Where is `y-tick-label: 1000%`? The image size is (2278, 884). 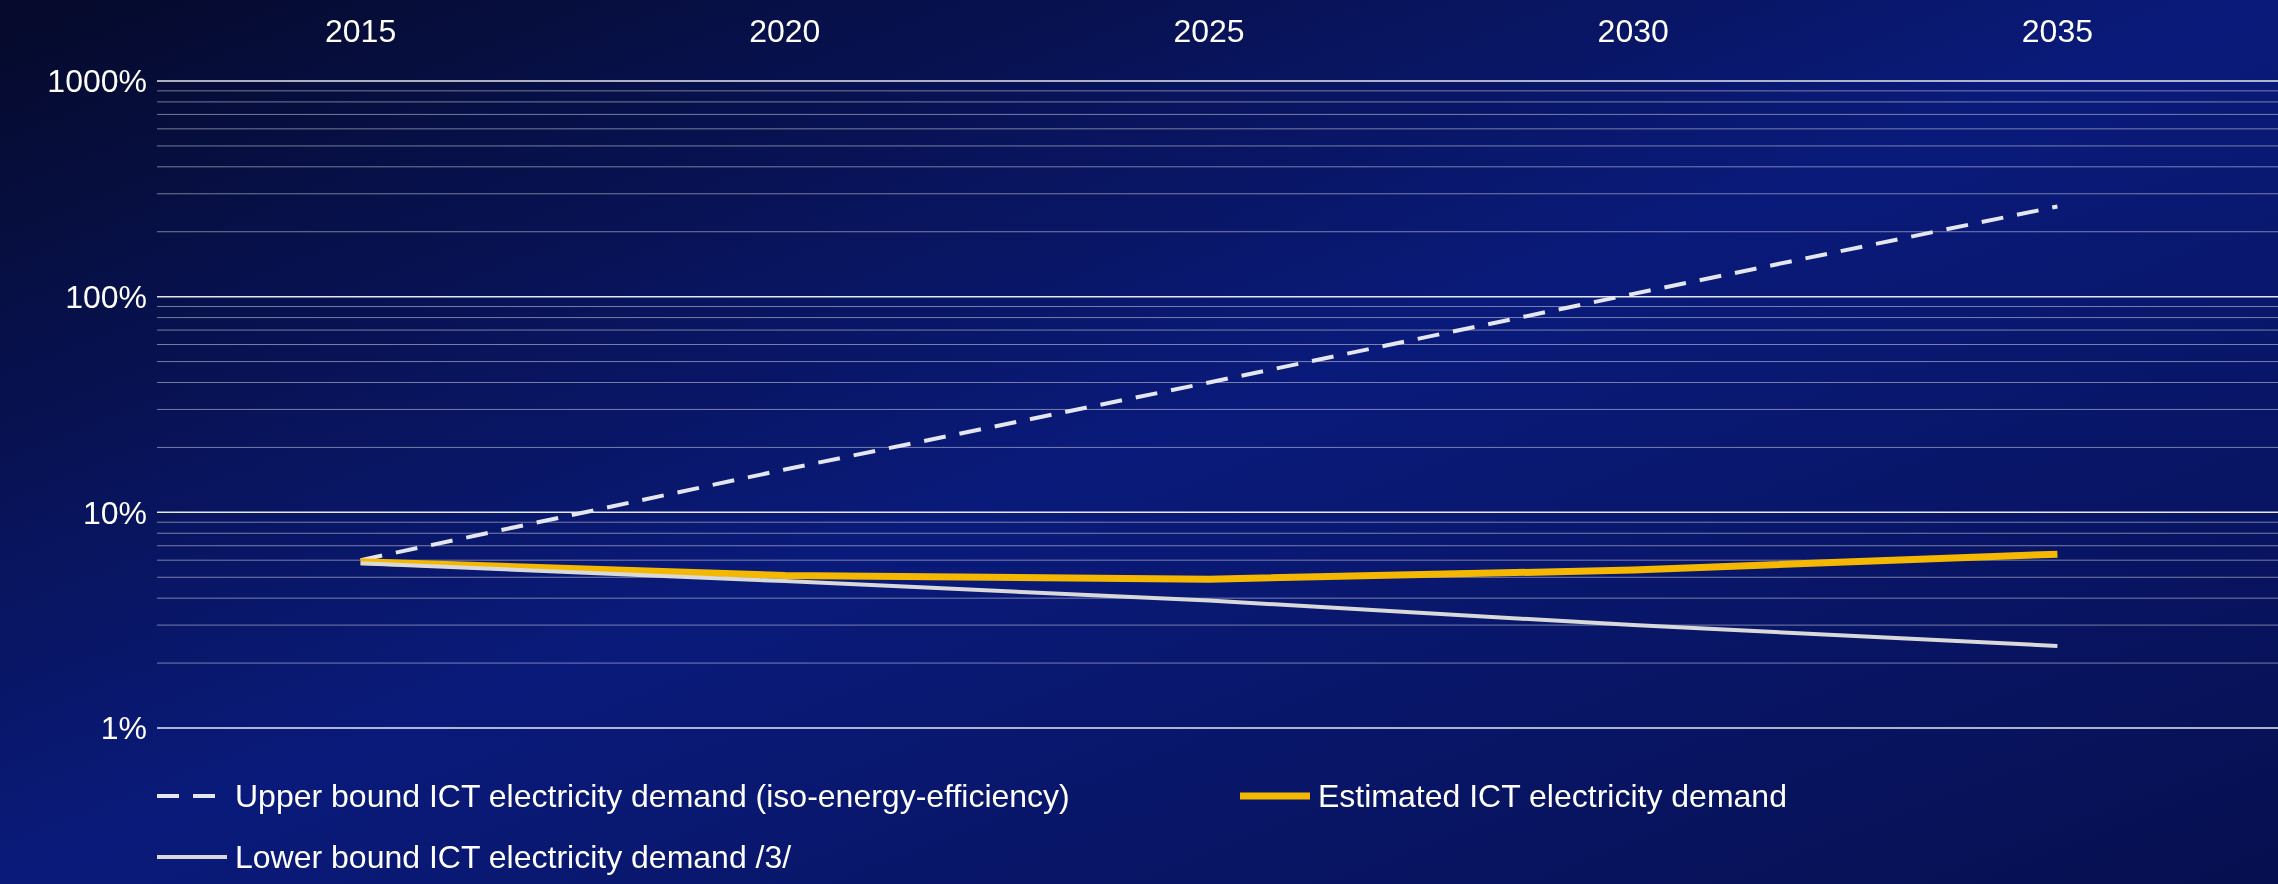
y-tick-label: 1000% is located at coordinates (97, 81).